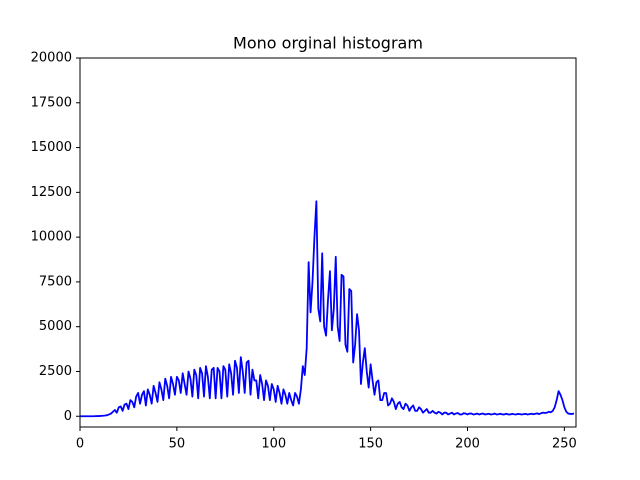 The image size is (640, 480). Describe the element at coordinates (55, 281) in the screenshot. I see `y-tick-label: 7500` at that location.